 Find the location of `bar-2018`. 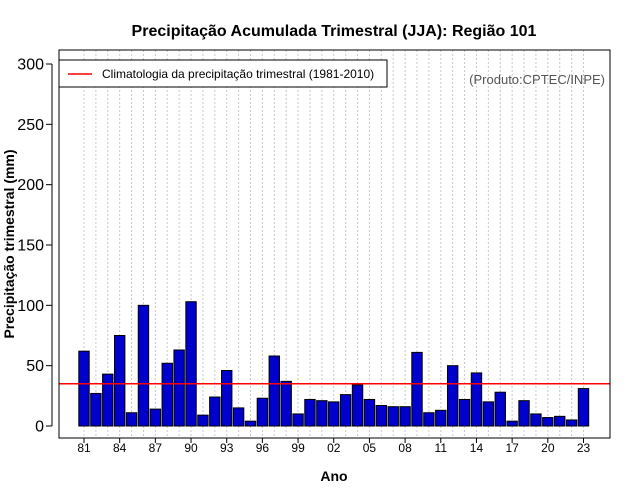

bar-2018 is located at coordinates (524, 413).